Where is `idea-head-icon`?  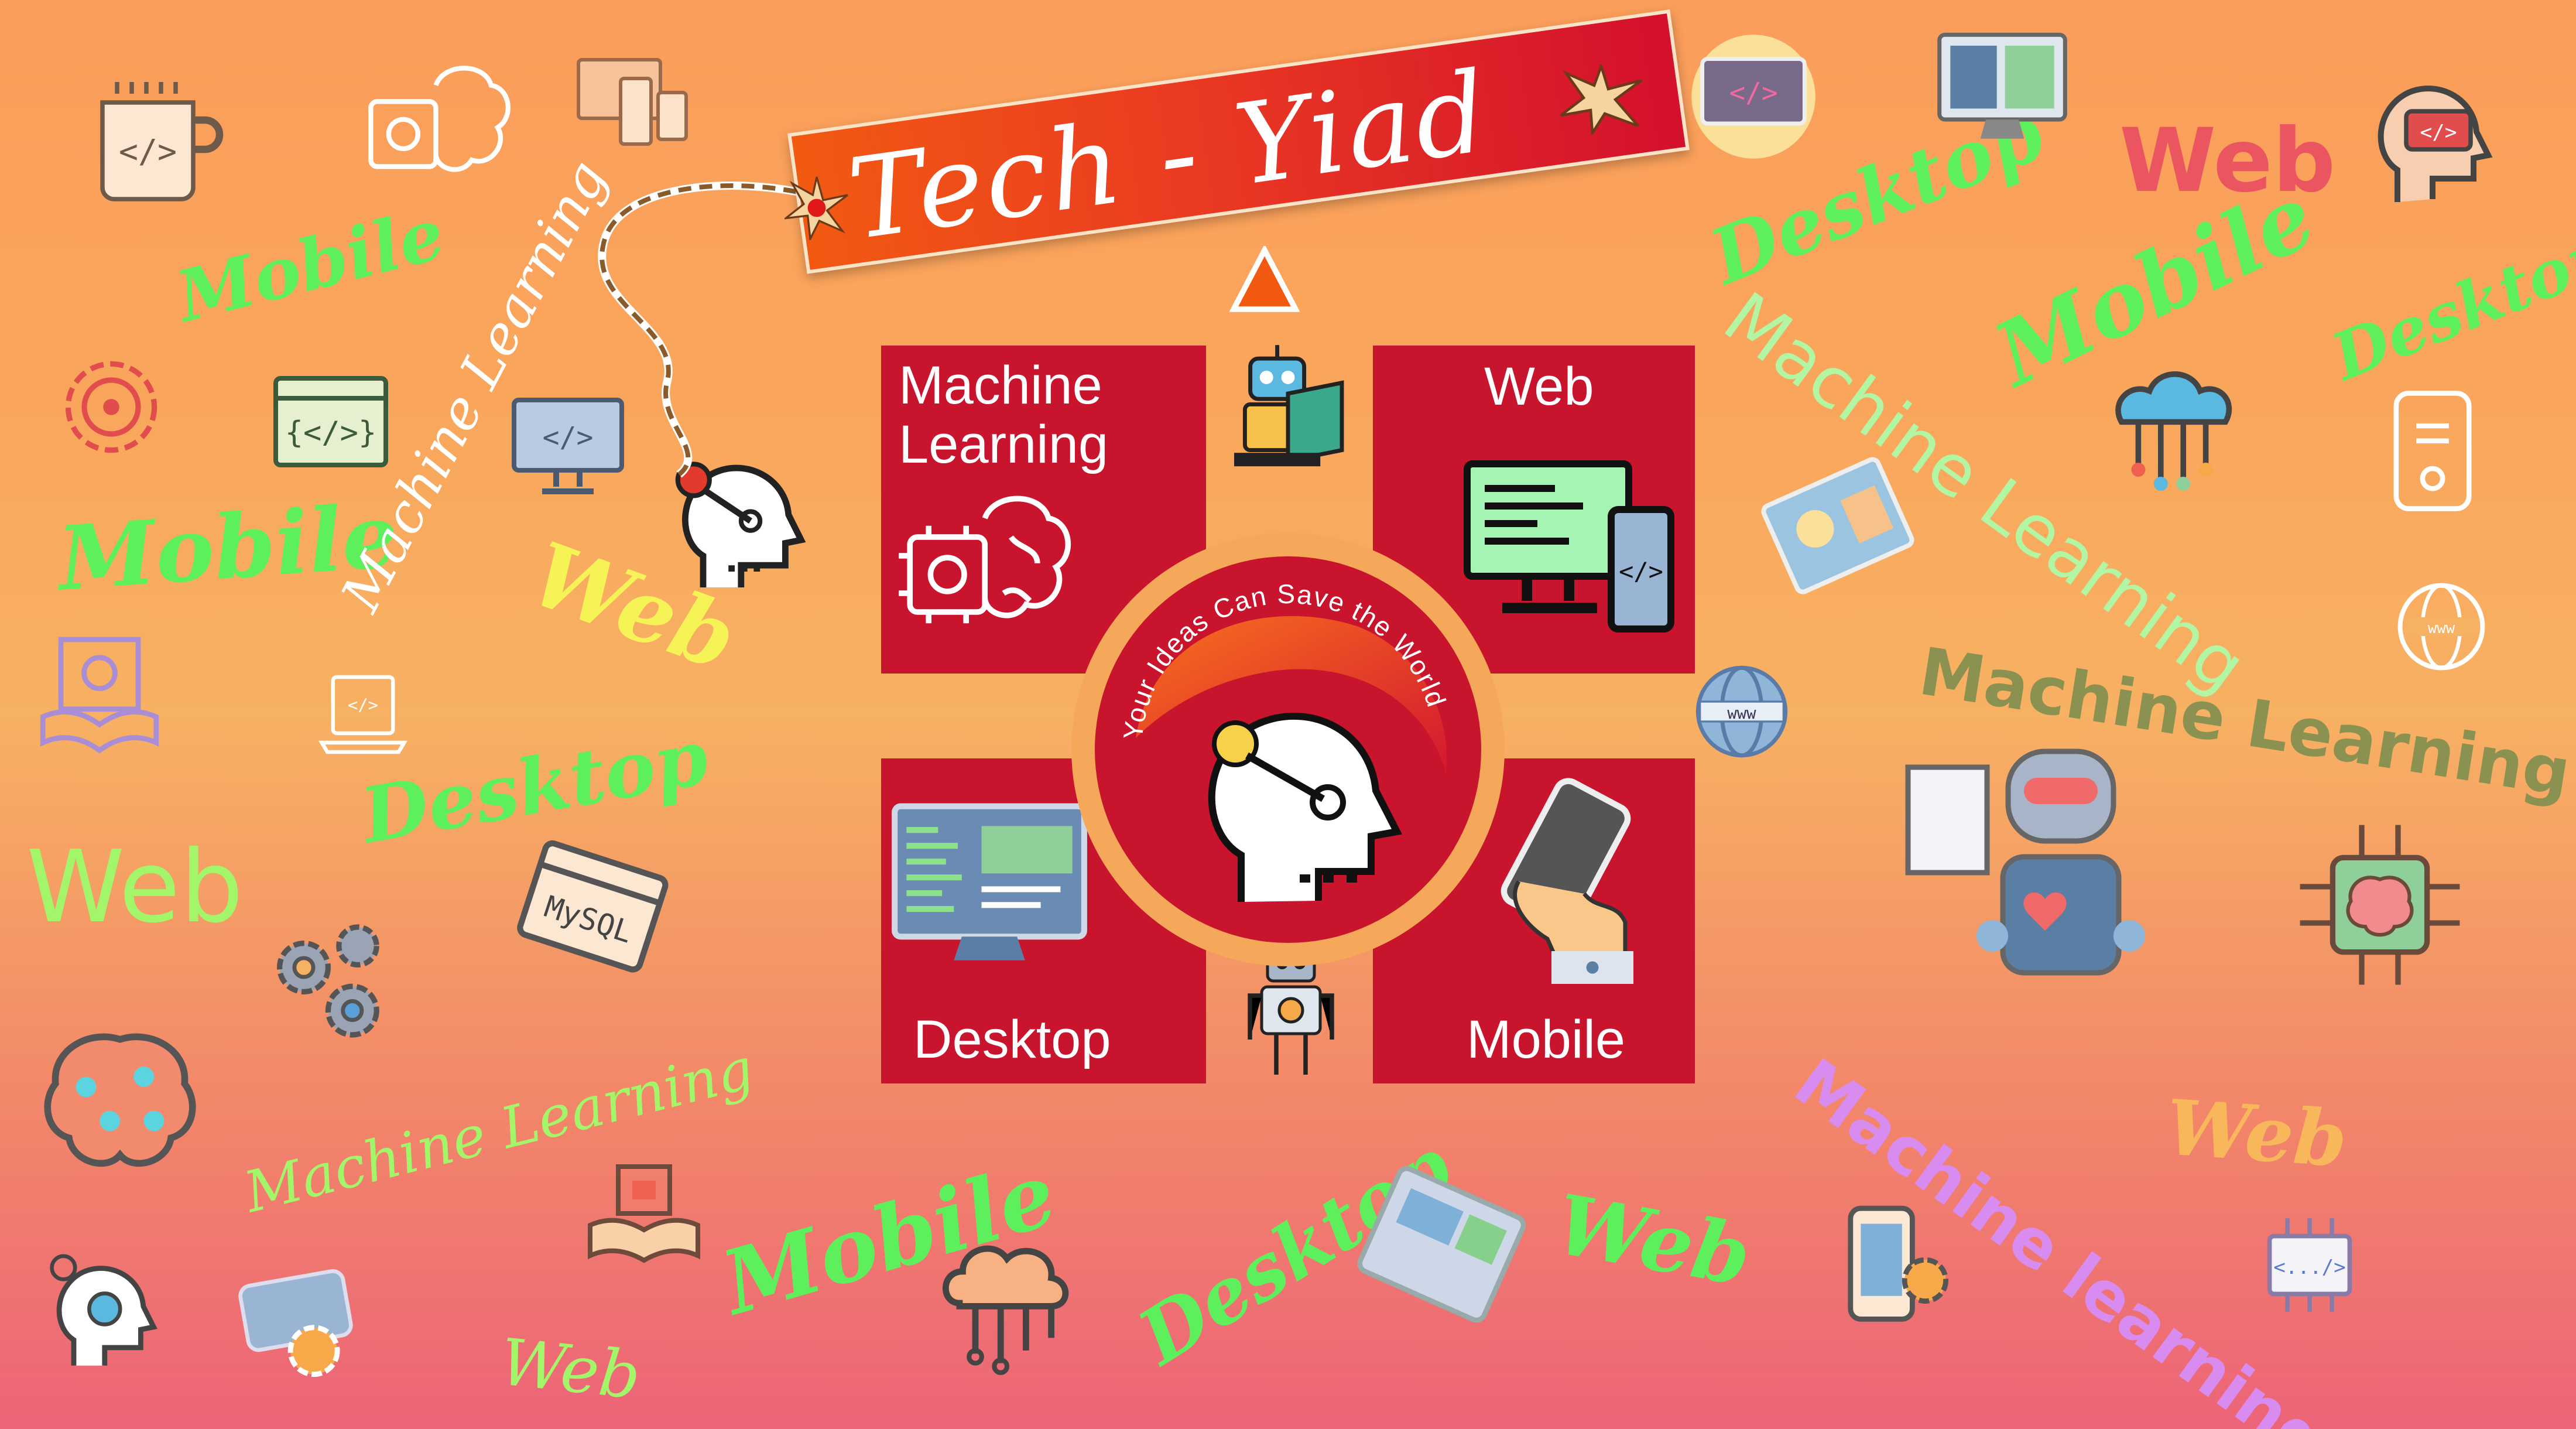
idea-head-icon is located at coordinates (735, 524).